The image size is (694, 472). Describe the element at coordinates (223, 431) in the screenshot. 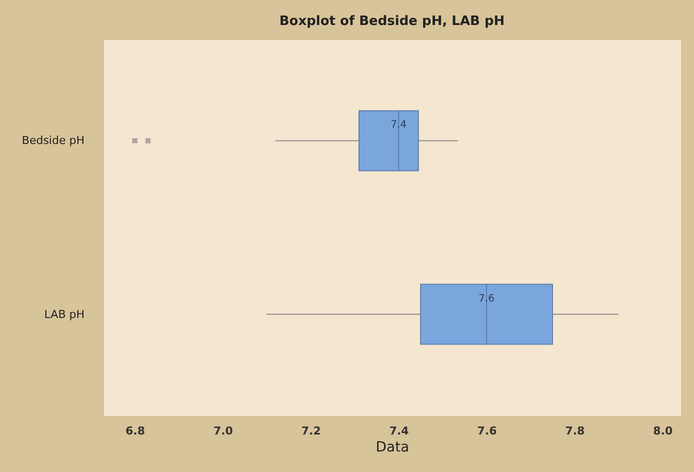

I see `x-tick-label: 7.0` at that location.